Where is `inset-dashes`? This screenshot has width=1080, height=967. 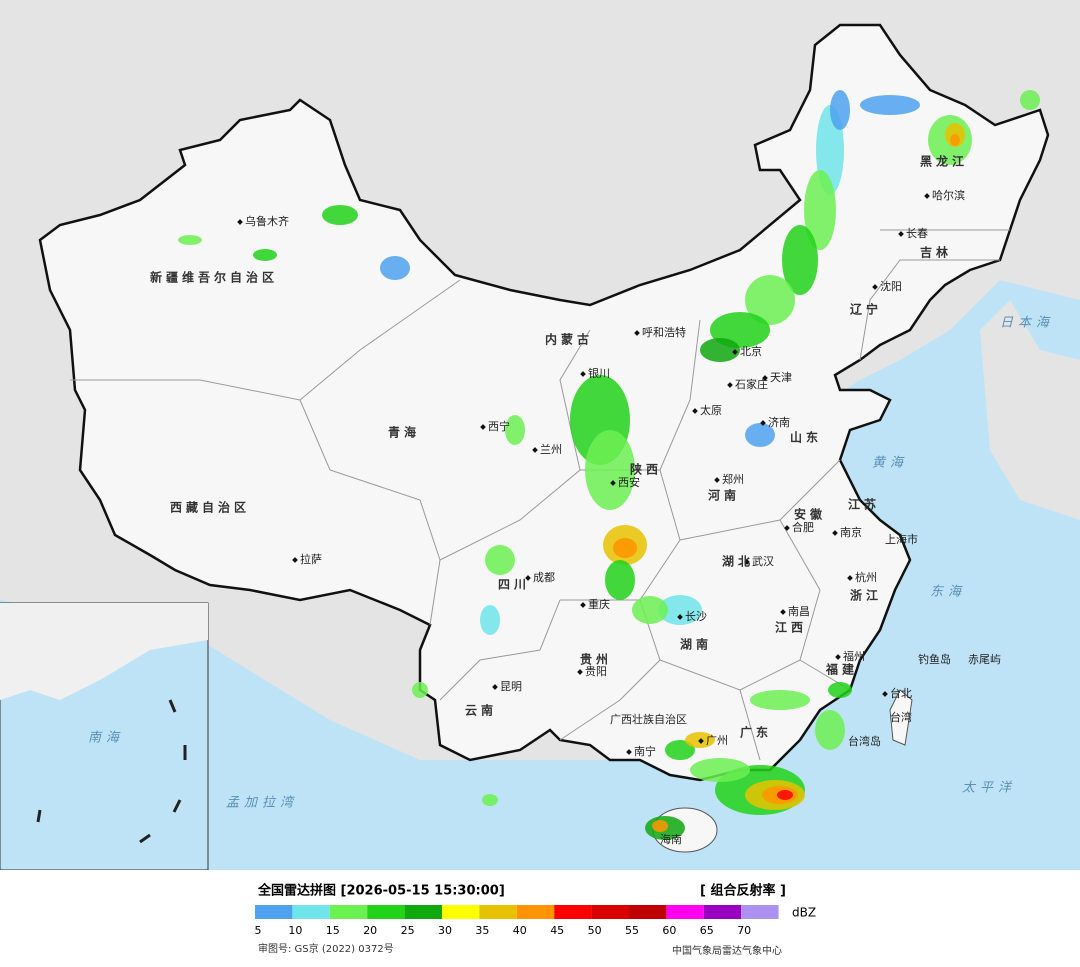 inset-dashes is located at coordinates (111, 771).